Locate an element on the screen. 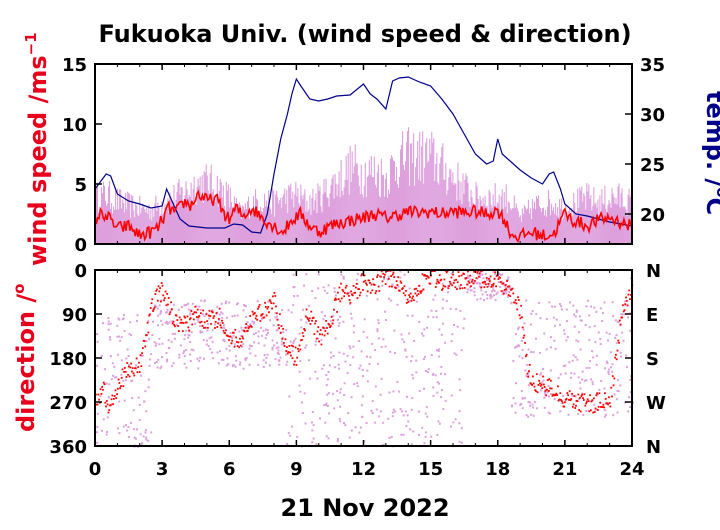  compass-tick-label: S is located at coordinates (652, 359).